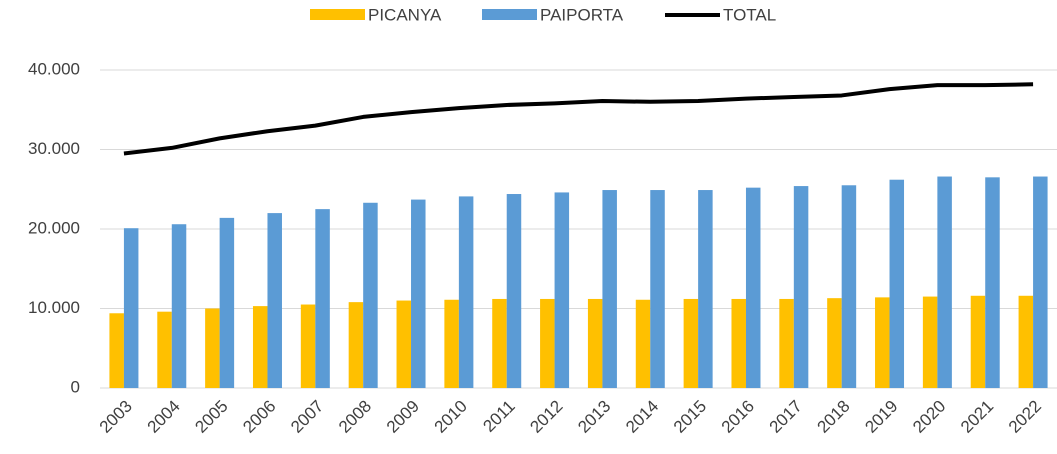  Describe the element at coordinates (405, 14) in the screenshot. I see `legend-label: PICANYA` at that location.